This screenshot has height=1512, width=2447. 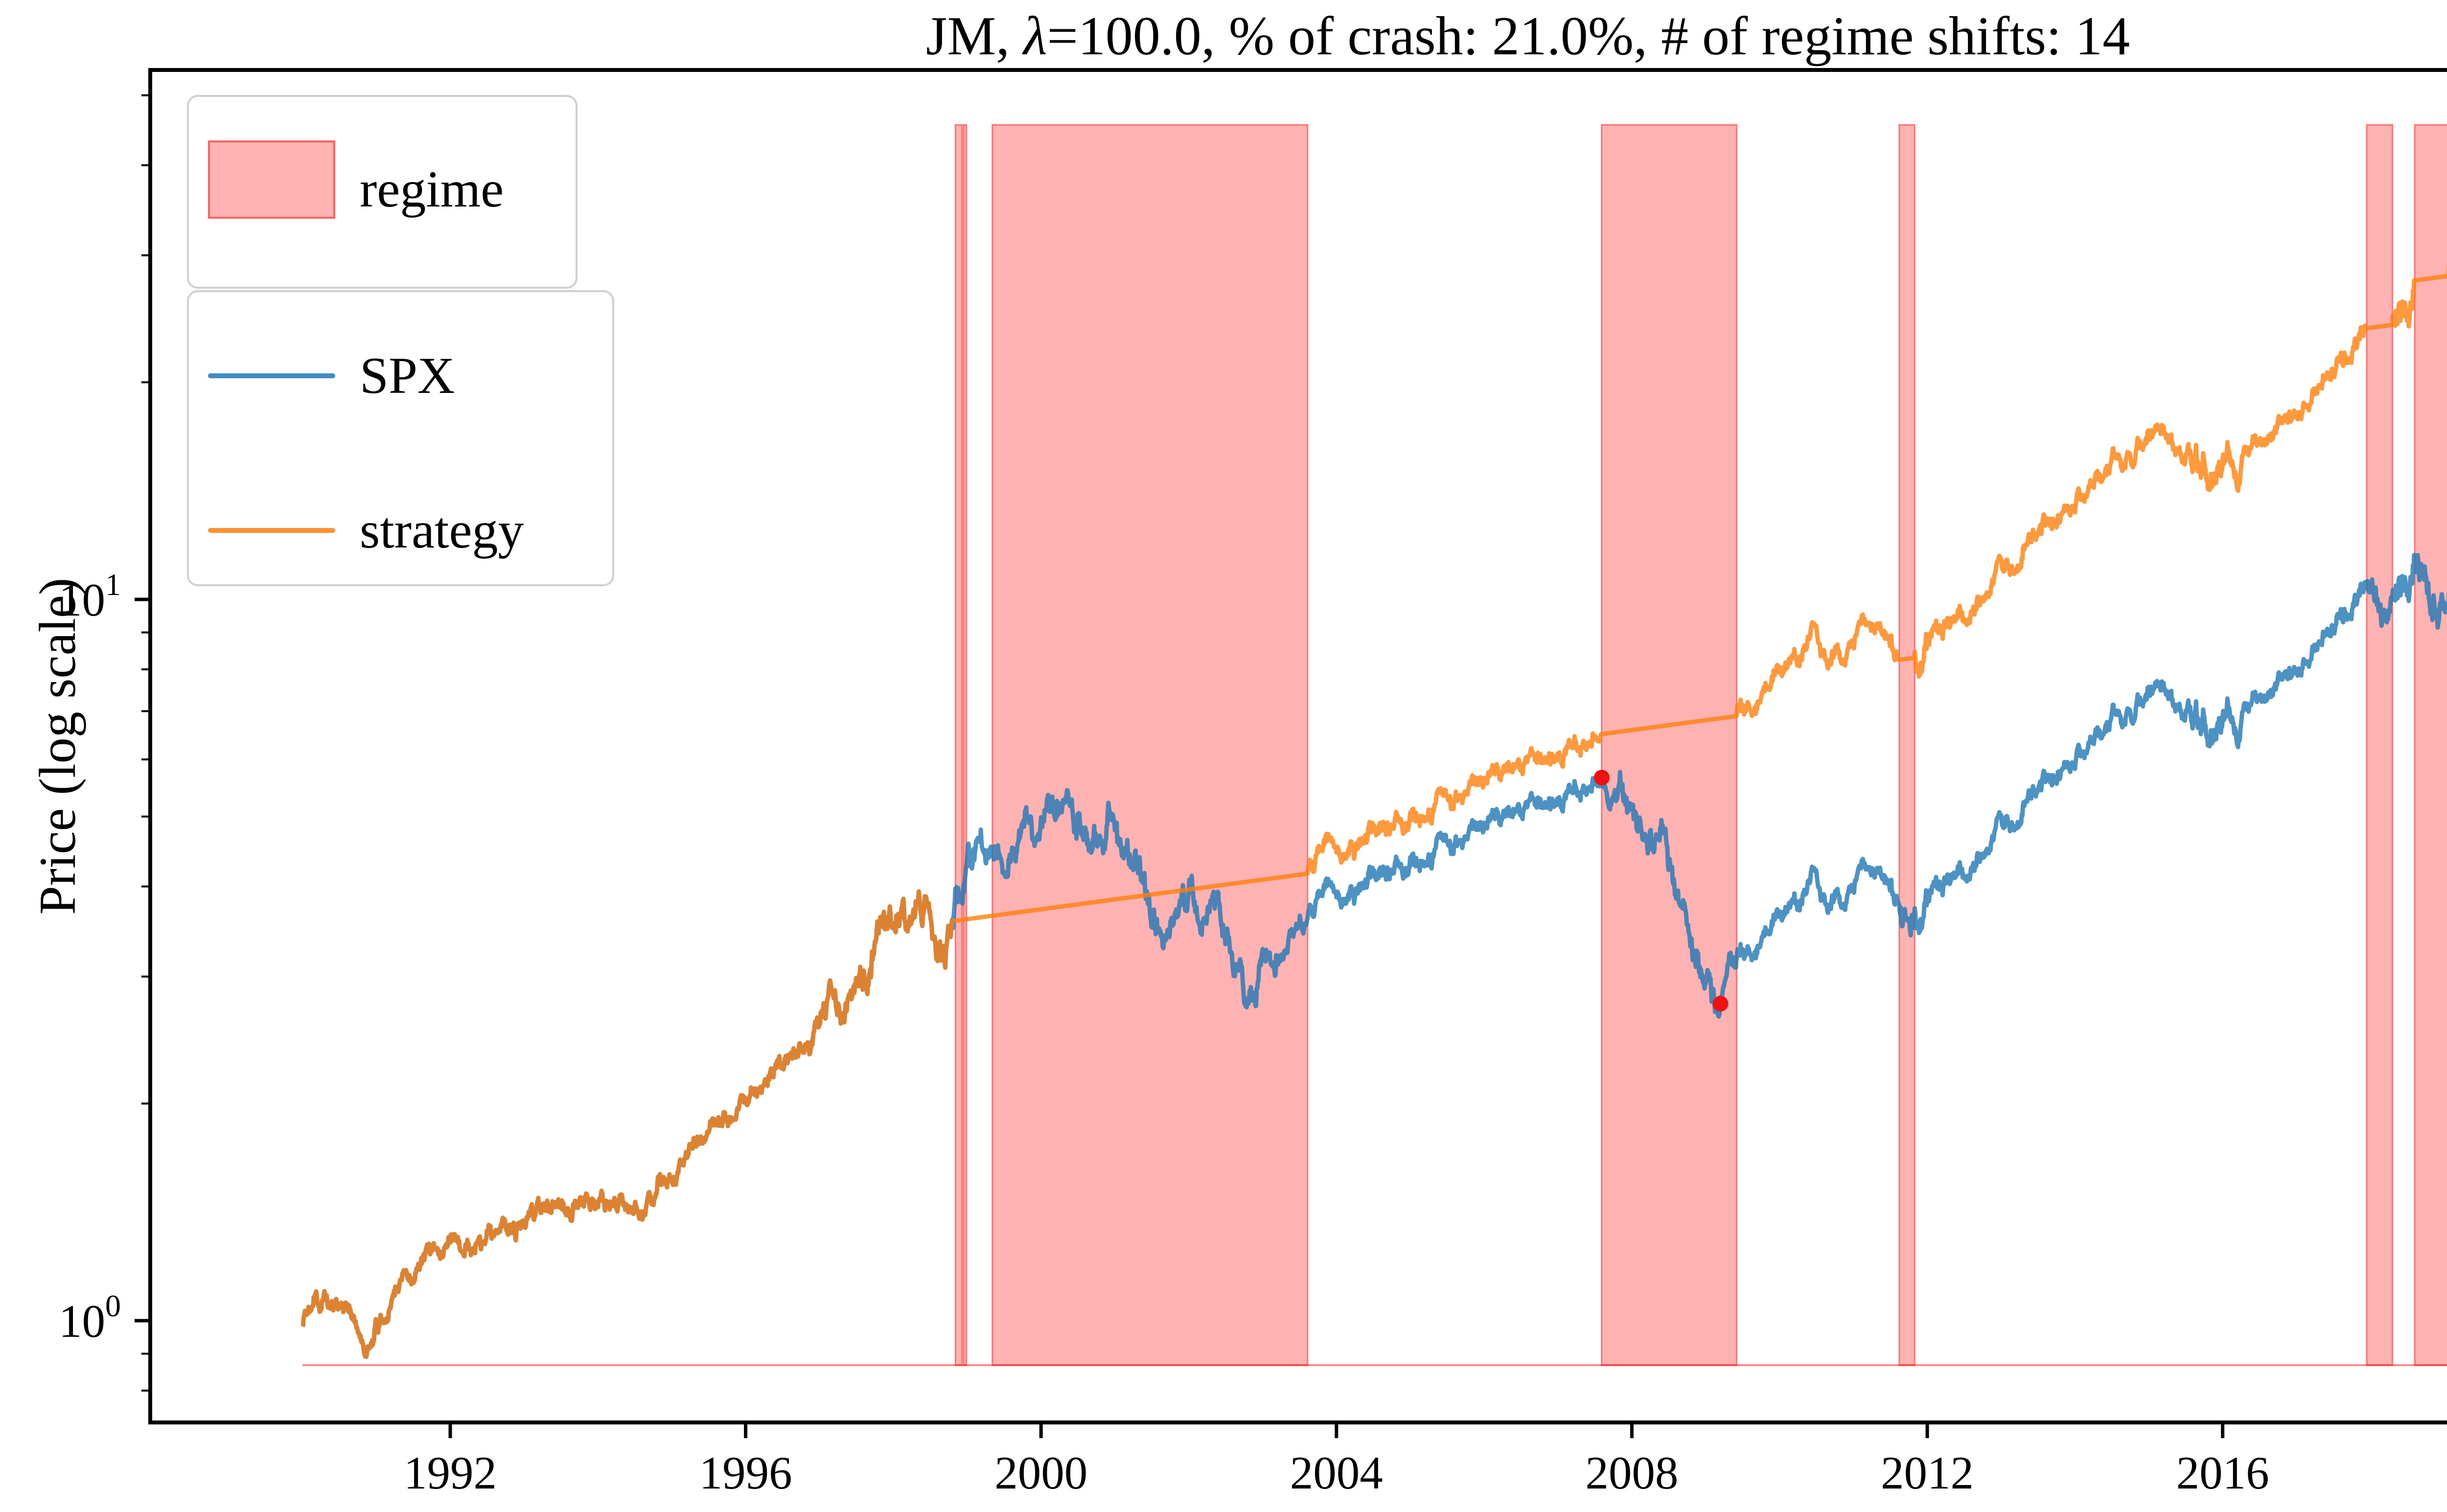 What do you see at coordinates (1040, 1473) in the screenshot?
I see `x-tick-label-2000: 2000` at bounding box center [1040, 1473].